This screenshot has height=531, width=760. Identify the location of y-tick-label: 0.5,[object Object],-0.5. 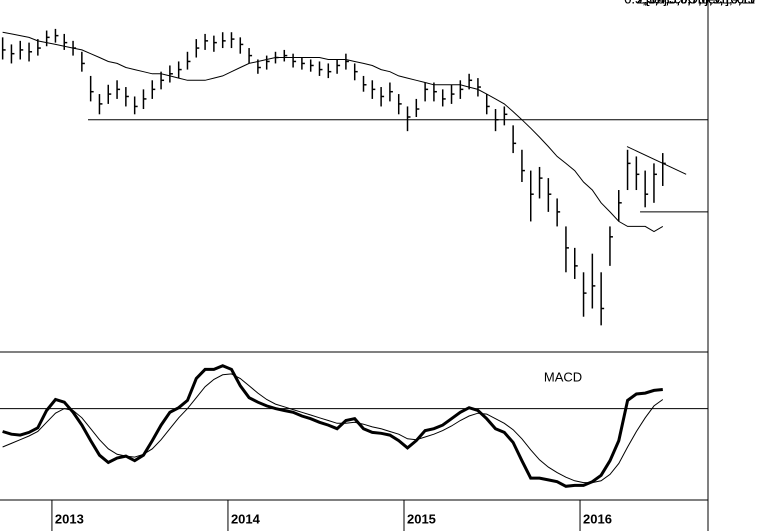
(689, 3).